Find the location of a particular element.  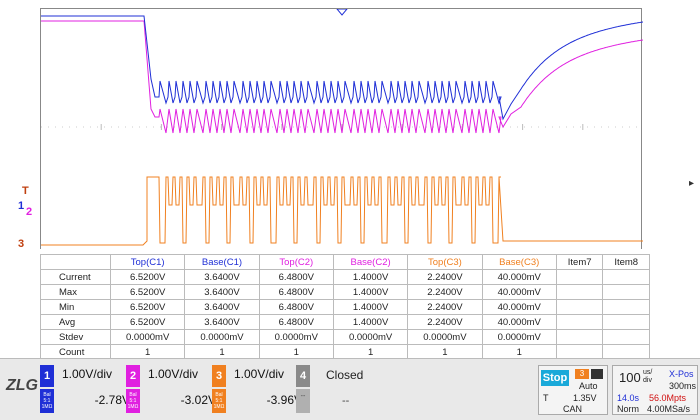

header-cell: Top(C2) is located at coordinates (296, 262).